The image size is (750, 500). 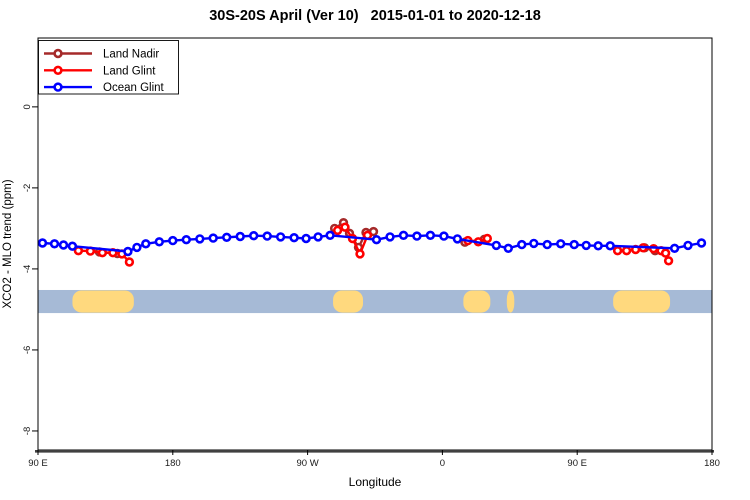 What do you see at coordinates (27, 188) in the screenshot?
I see `y-tick-label: -2` at bounding box center [27, 188].